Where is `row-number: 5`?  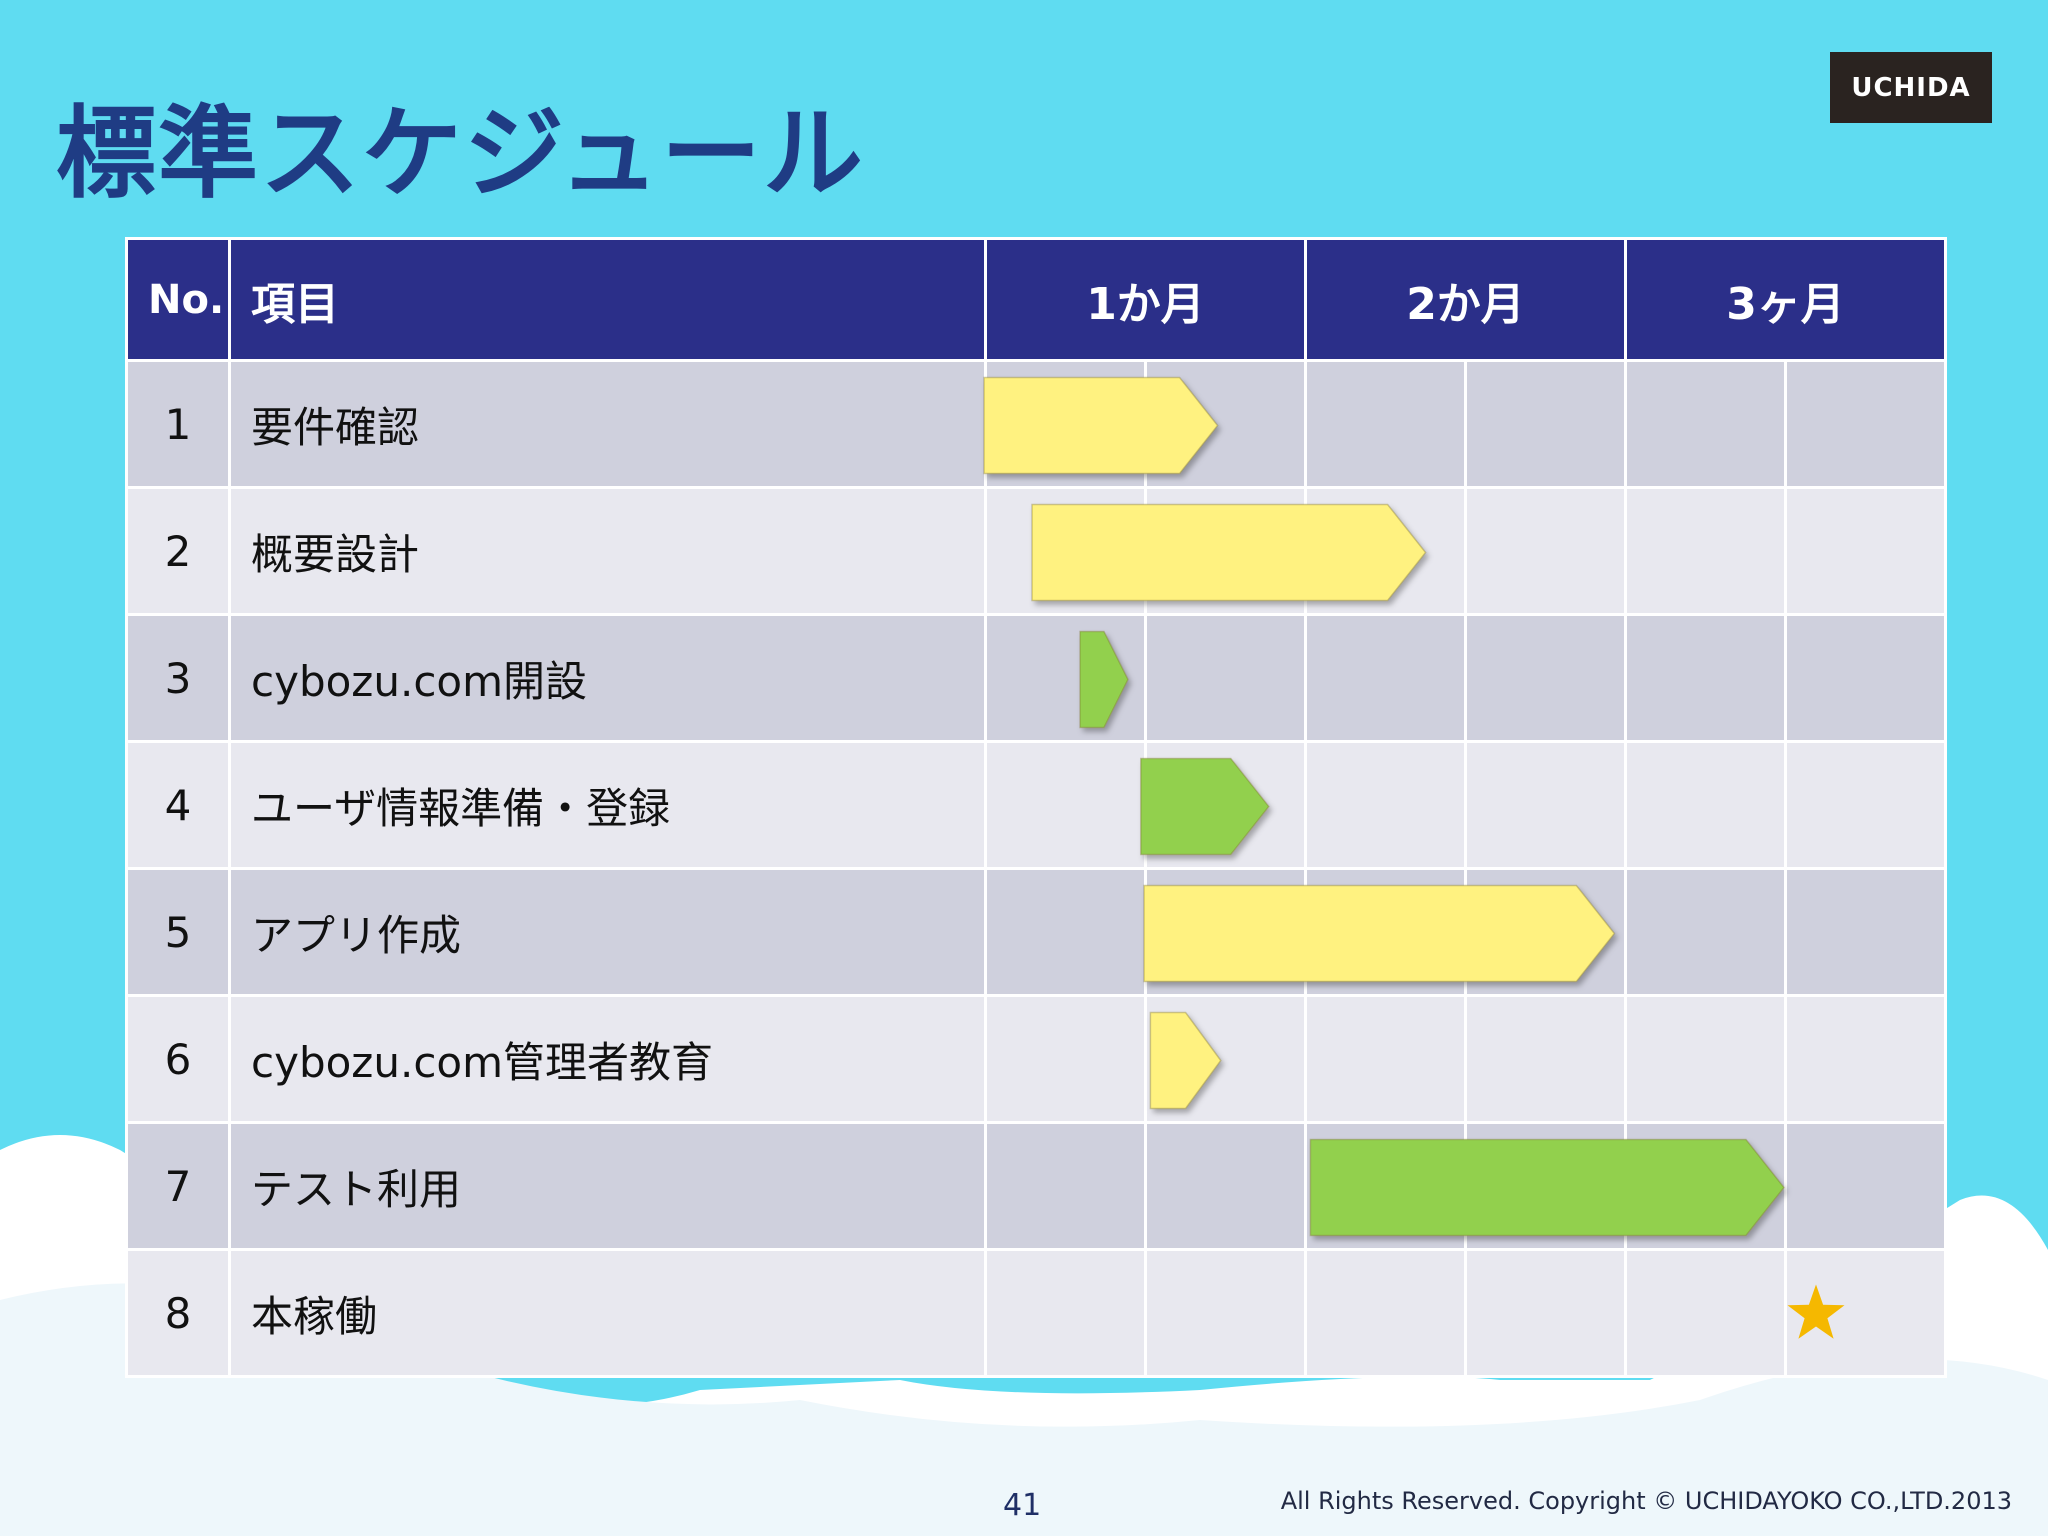
row-number: 5 is located at coordinates (178, 932).